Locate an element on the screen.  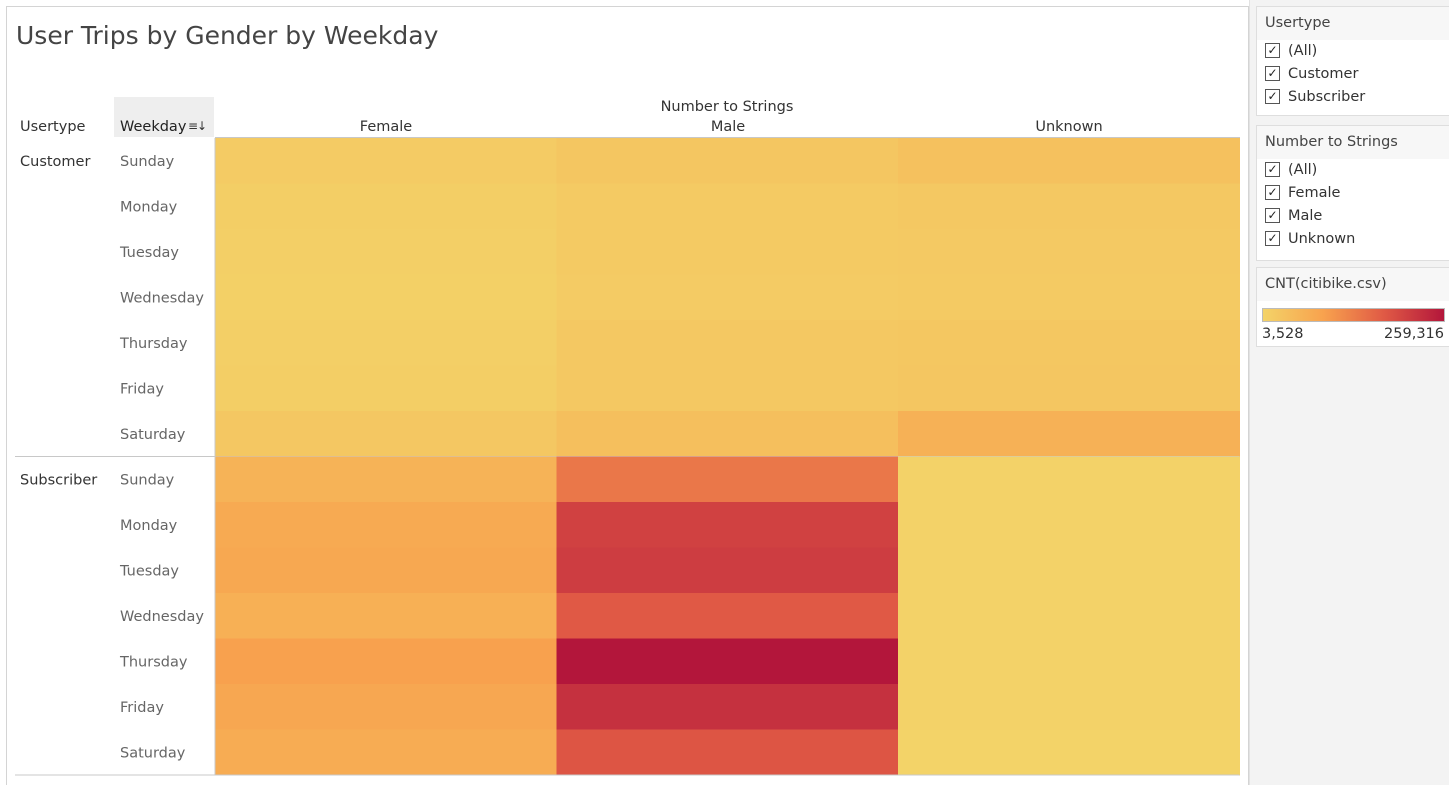
chart-title: User Trips by Gender by Weekday is located at coordinates (227, 35).